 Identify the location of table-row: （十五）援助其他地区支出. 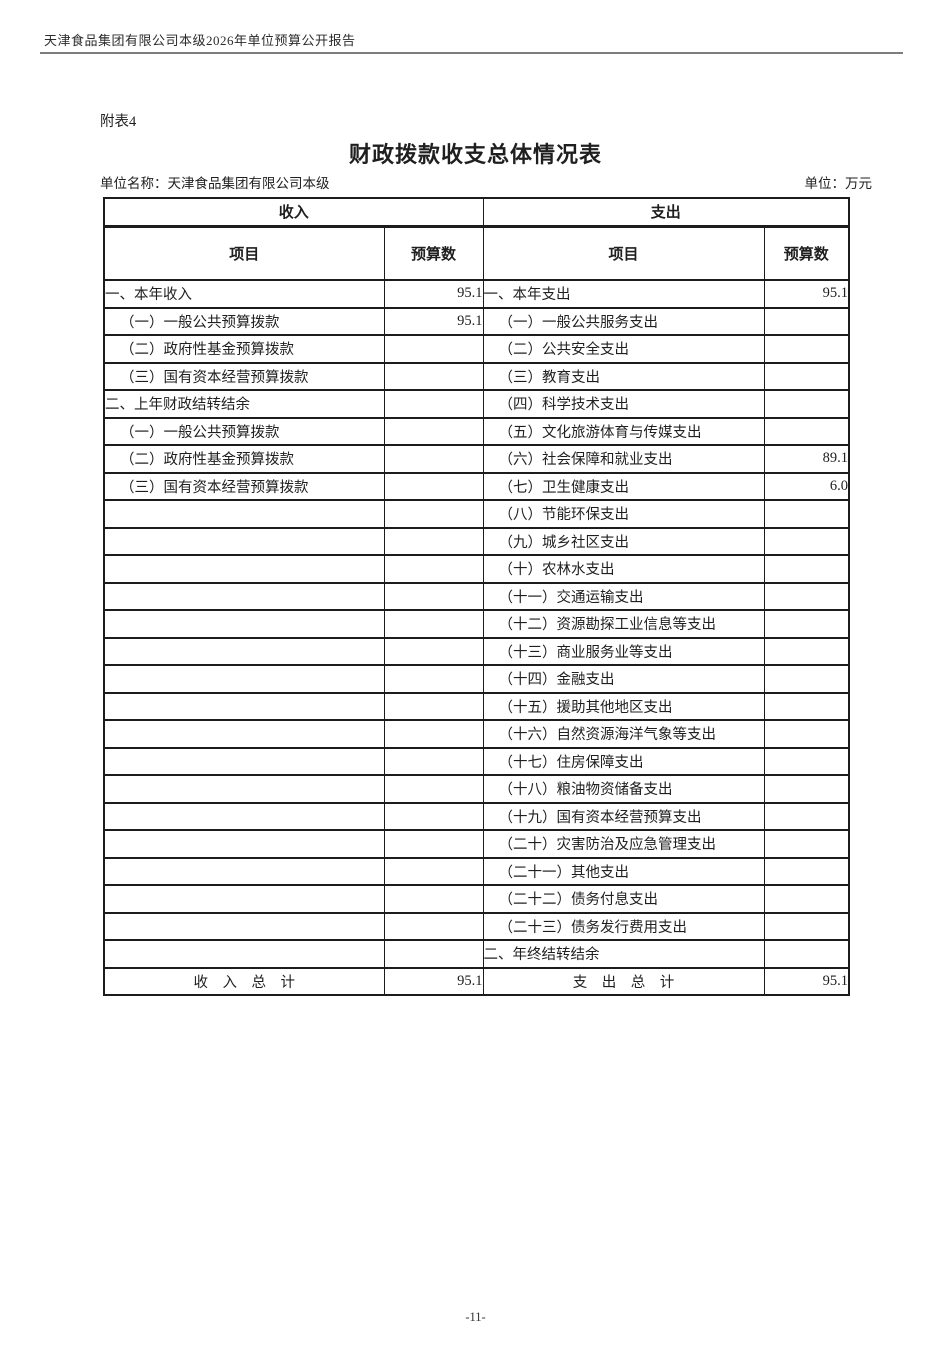
(476, 706).